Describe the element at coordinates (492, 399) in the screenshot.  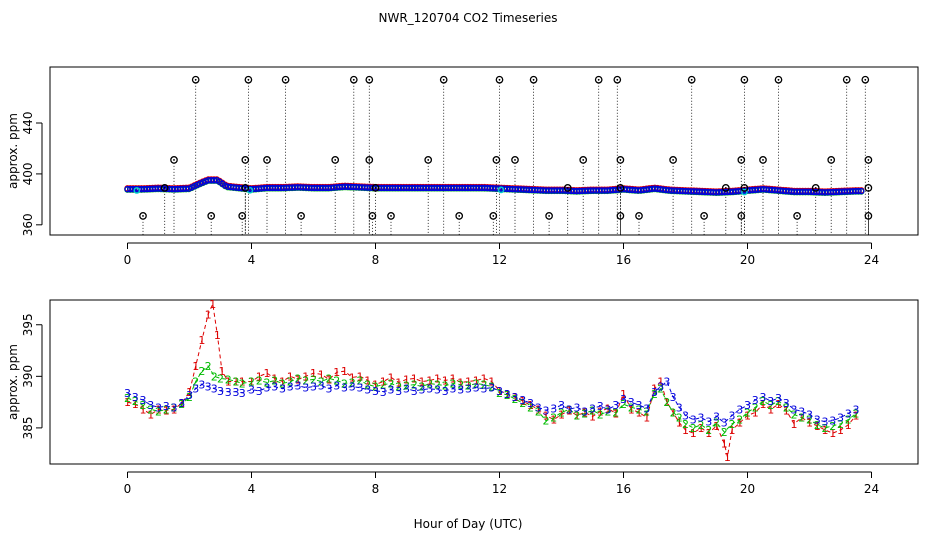
I see `series-2-line` at that location.